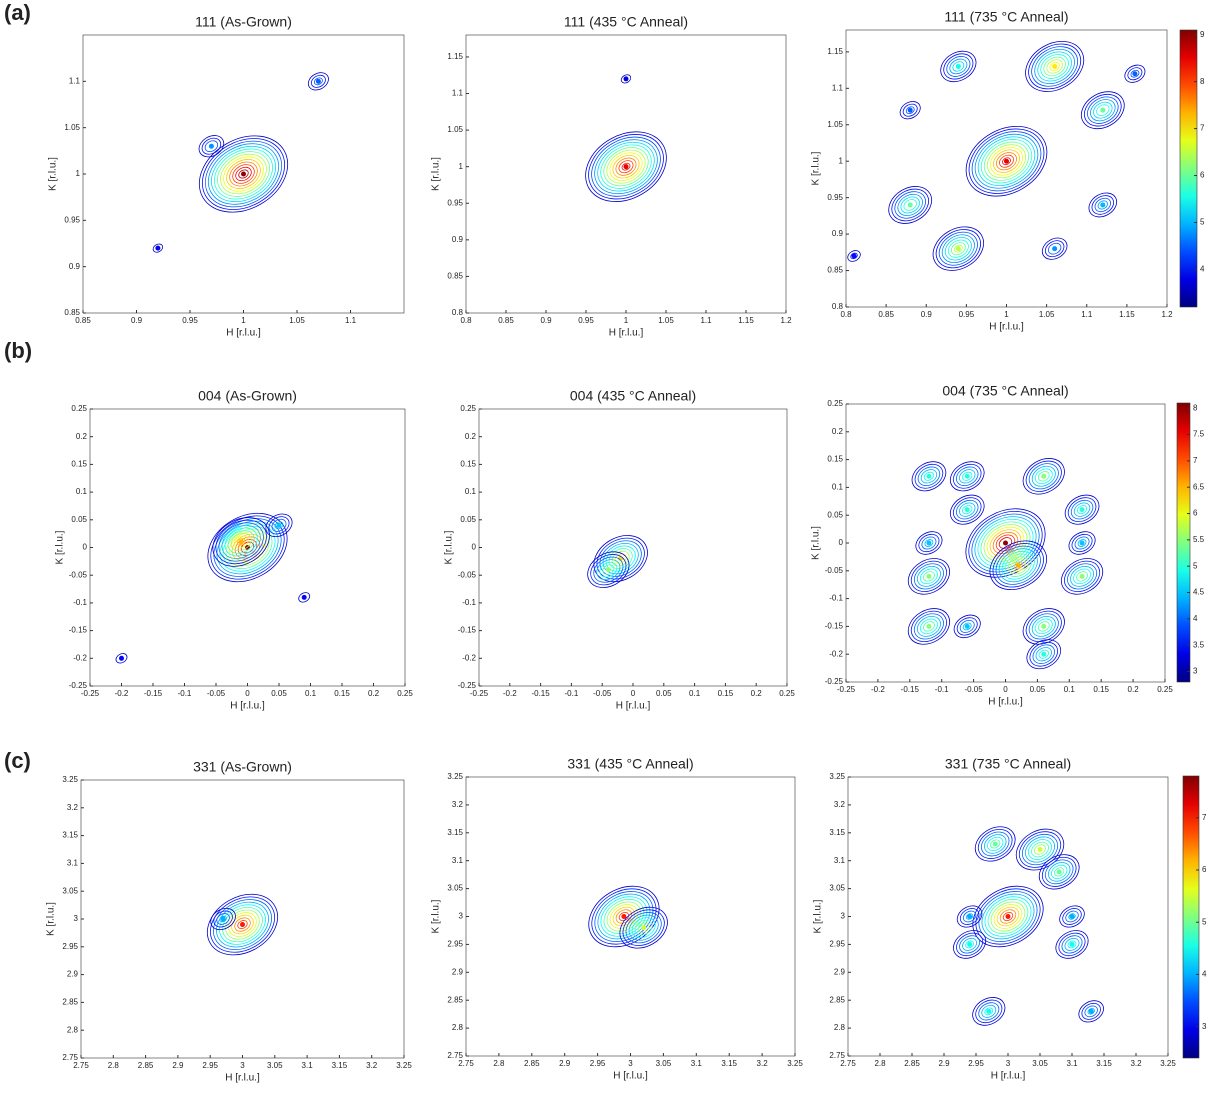 Image resolution: width=1207 pixels, height=1096 pixels. I want to click on panel-label: (c), so click(17, 760).